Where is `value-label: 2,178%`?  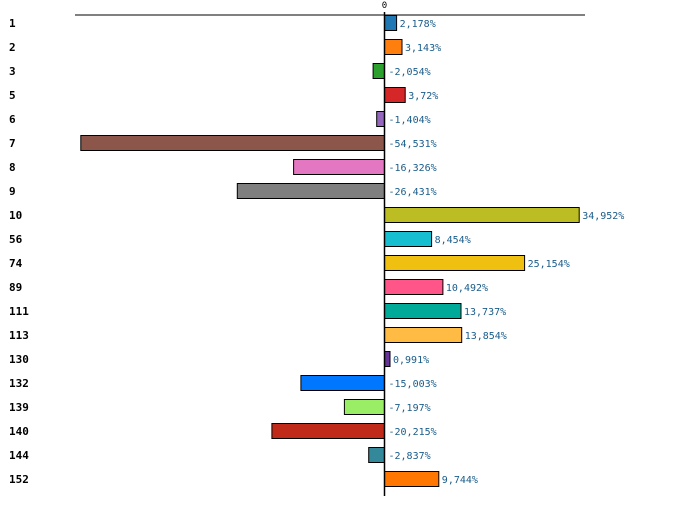 value-label: 2,178% is located at coordinates (418, 24).